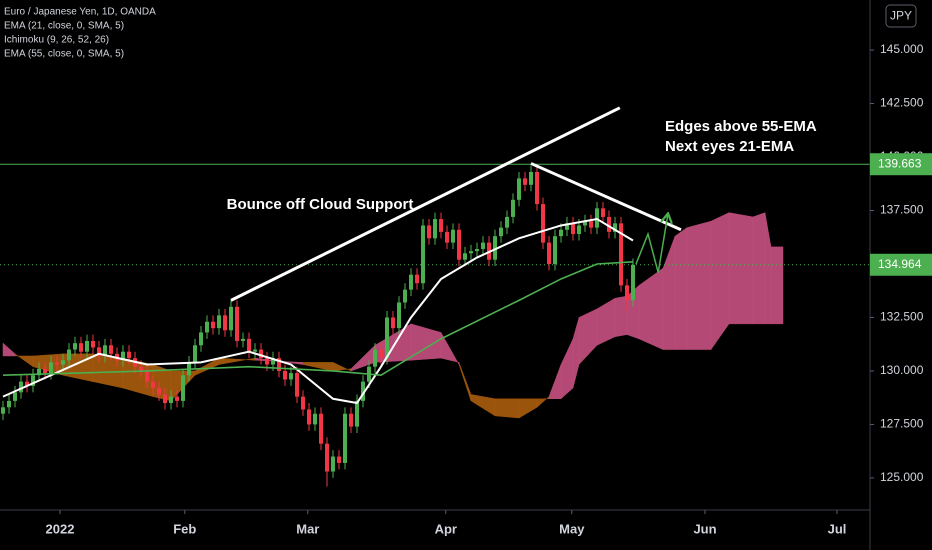  Describe the element at coordinates (307, 528) in the screenshot. I see `x-tick-label: Mar` at that location.